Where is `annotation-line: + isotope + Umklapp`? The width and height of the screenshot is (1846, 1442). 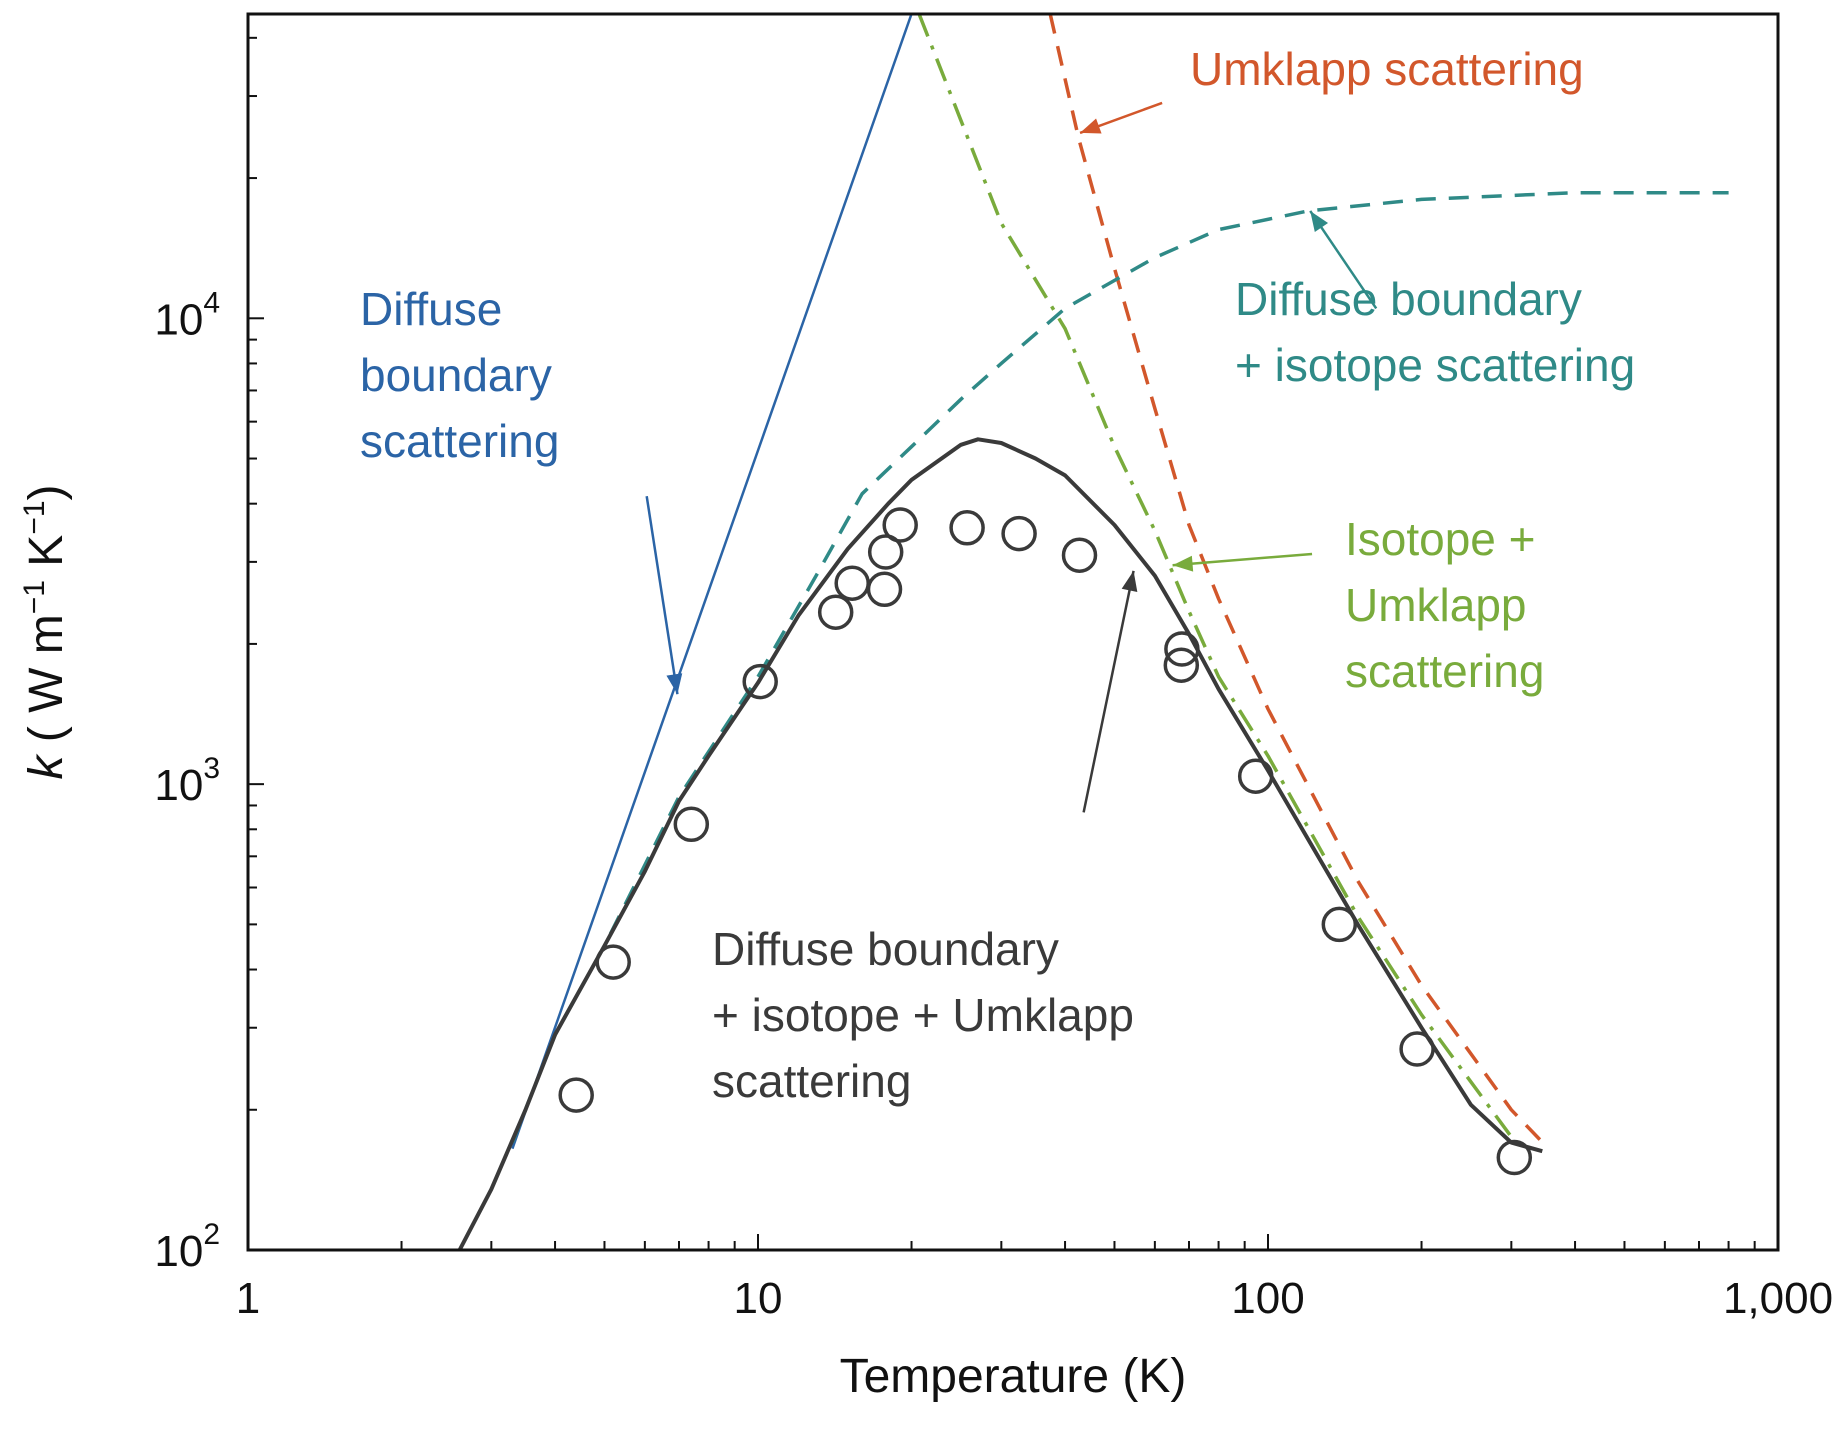
annotation-line: + isotope + Umklapp is located at coordinates (923, 1015).